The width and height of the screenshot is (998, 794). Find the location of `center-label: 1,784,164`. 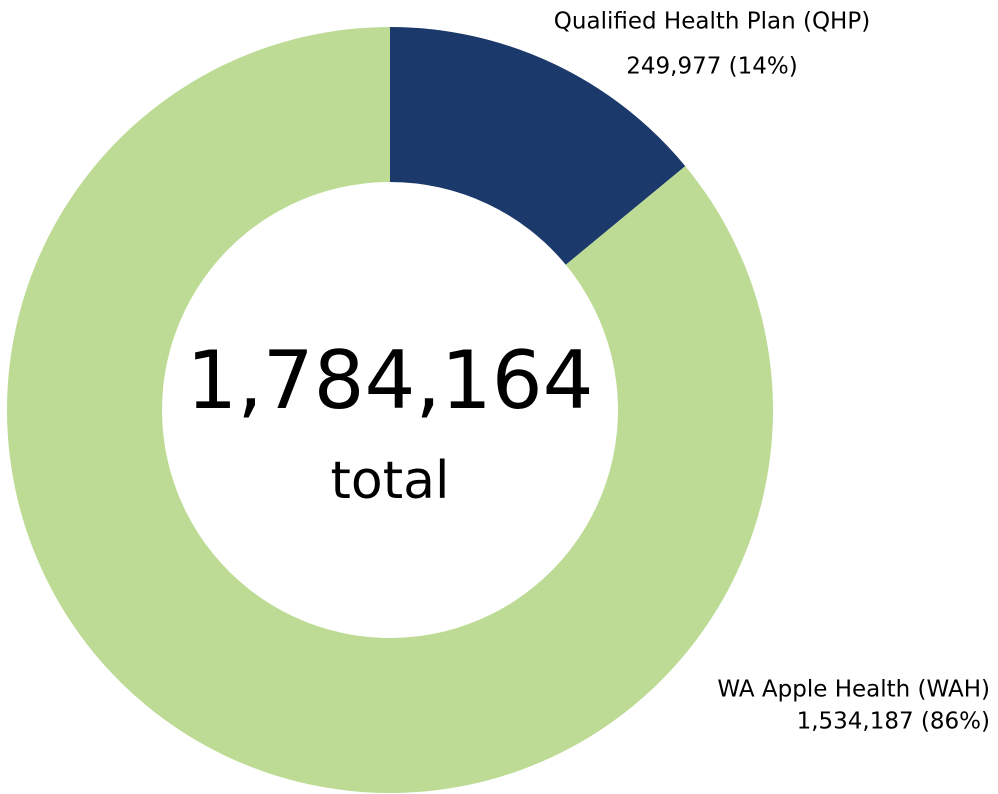

center-label: 1,784,164 is located at coordinates (389, 380).